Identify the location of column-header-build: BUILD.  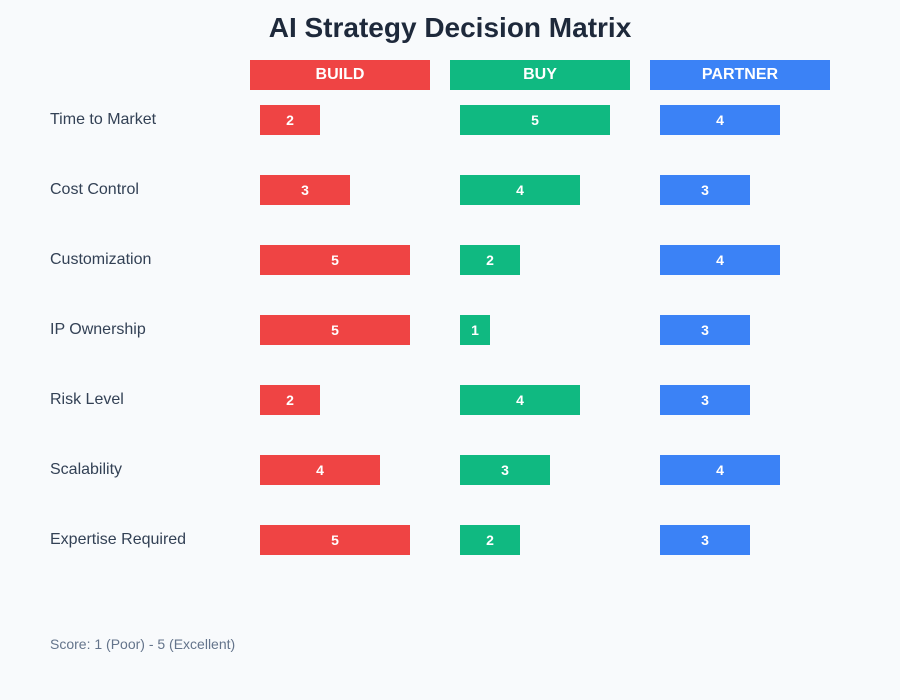
(340, 75).